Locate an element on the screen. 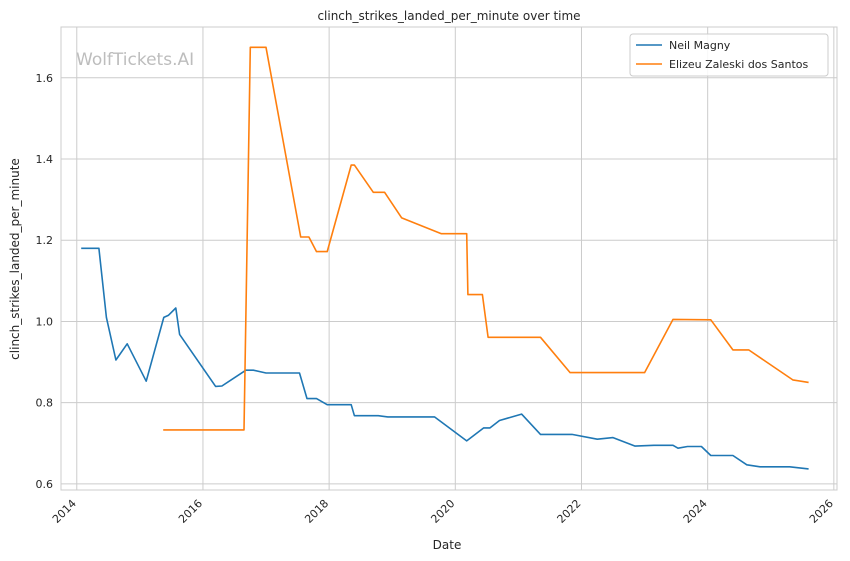  x-tick-label: 2022 is located at coordinates (569, 511).